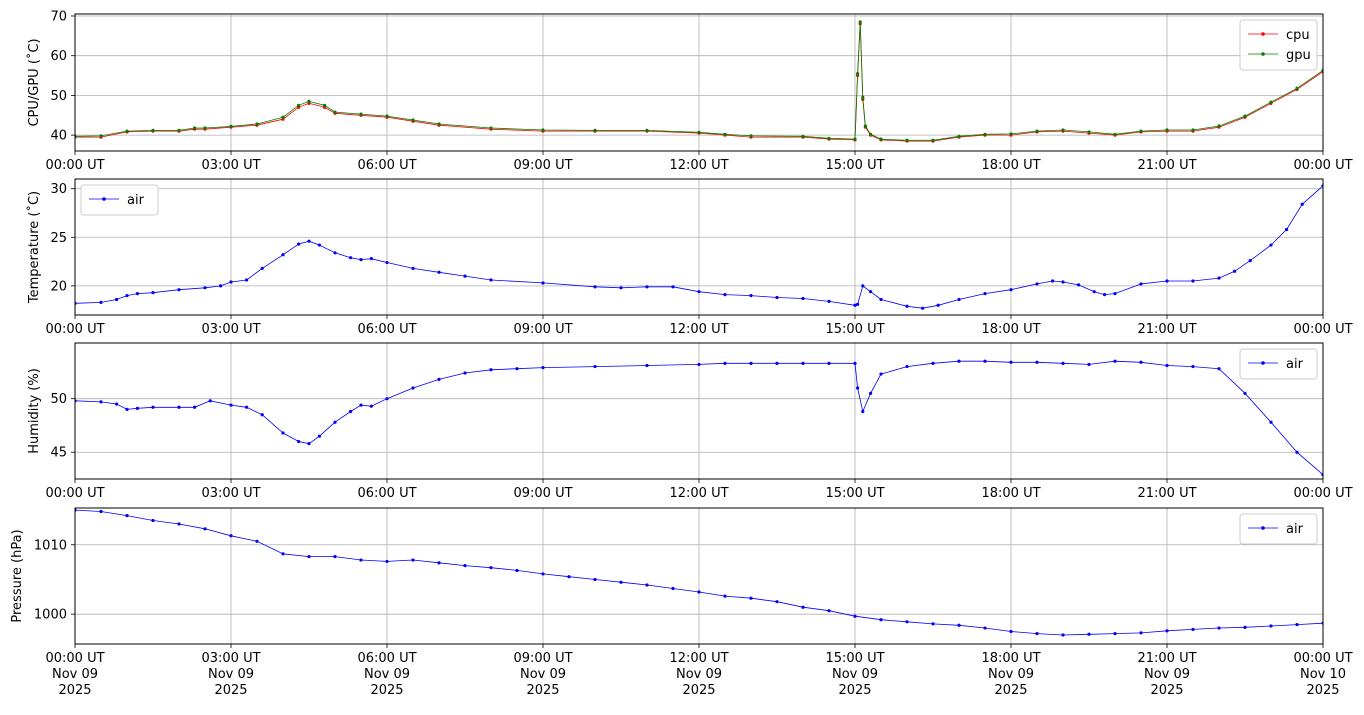 This screenshot has width=1364, height=715. What do you see at coordinates (1295, 529) in the screenshot?
I see `legend-label-air: air` at bounding box center [1295, 529].